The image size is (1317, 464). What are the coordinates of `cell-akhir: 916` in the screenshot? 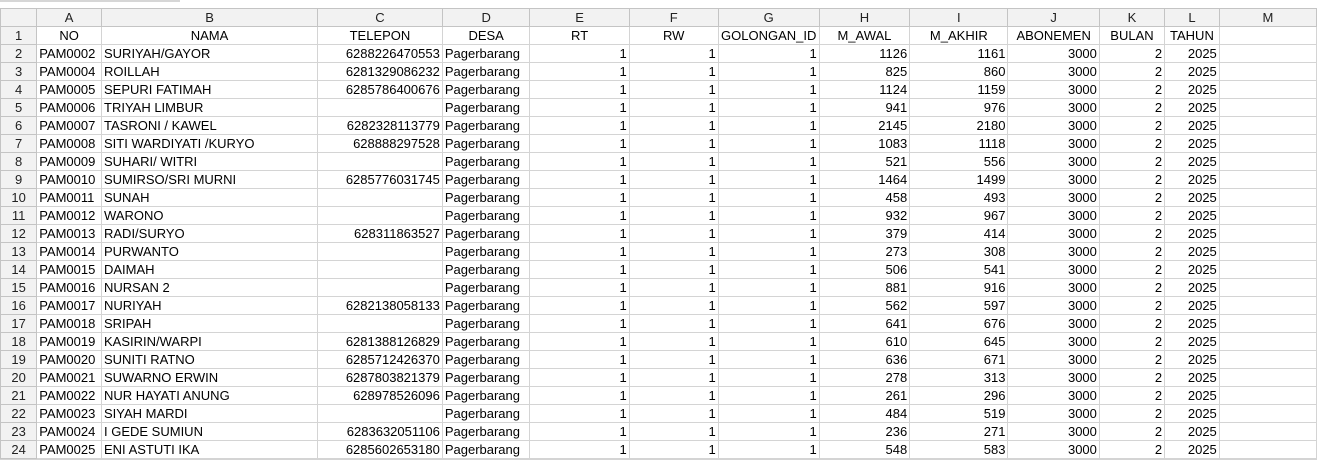 It's located at (959, 287).